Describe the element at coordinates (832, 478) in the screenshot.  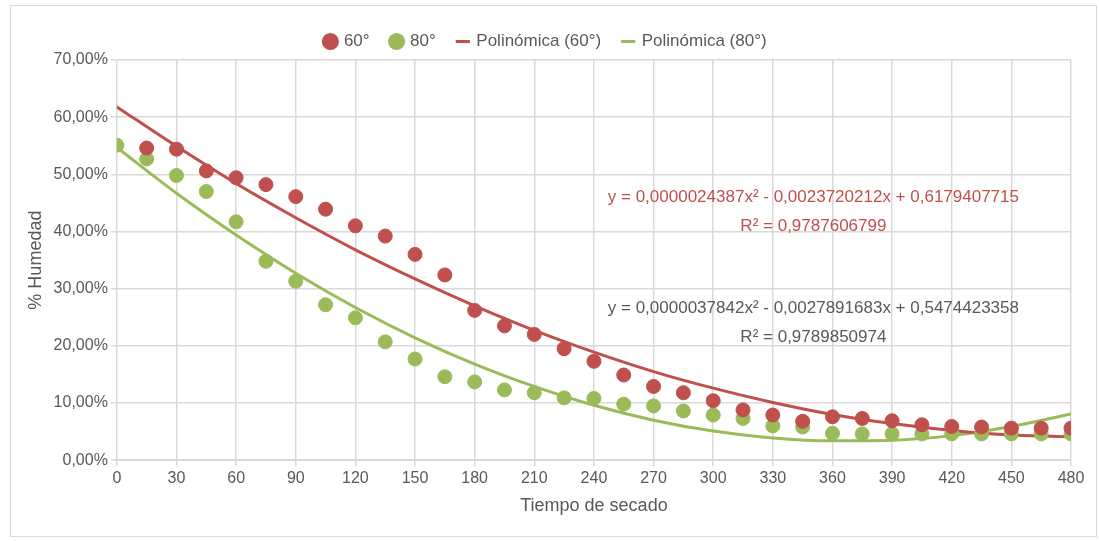
I see `x-tick-label: 360` at that location.